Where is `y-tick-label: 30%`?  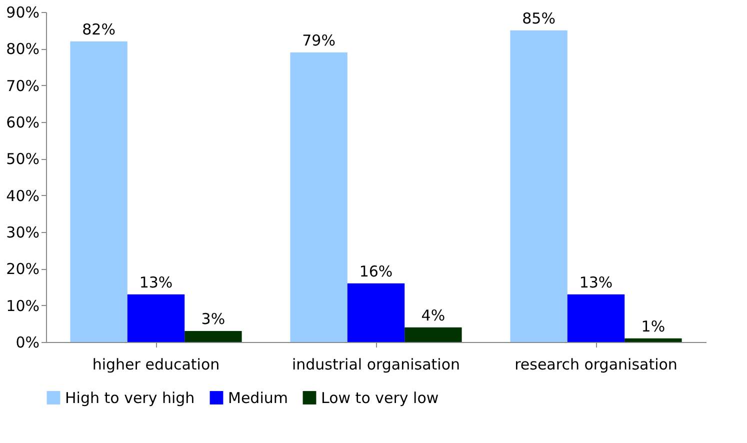 y-tick-label: 30% is located at coordinates (23, 233).